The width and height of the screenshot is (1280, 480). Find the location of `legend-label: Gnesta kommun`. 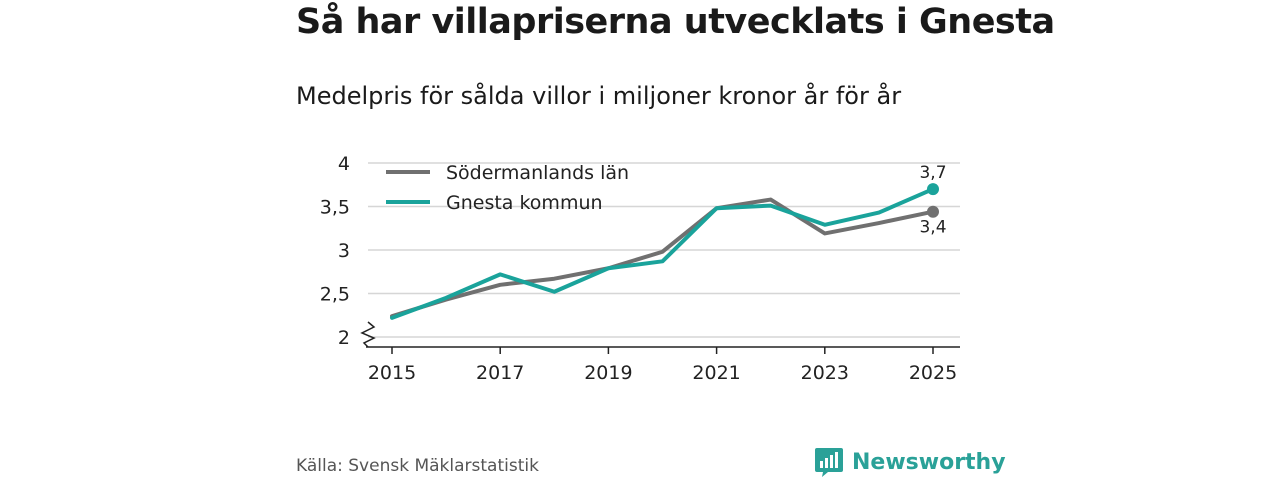

legend-label: Gnesta kommun is located at coordinates (524, 203).